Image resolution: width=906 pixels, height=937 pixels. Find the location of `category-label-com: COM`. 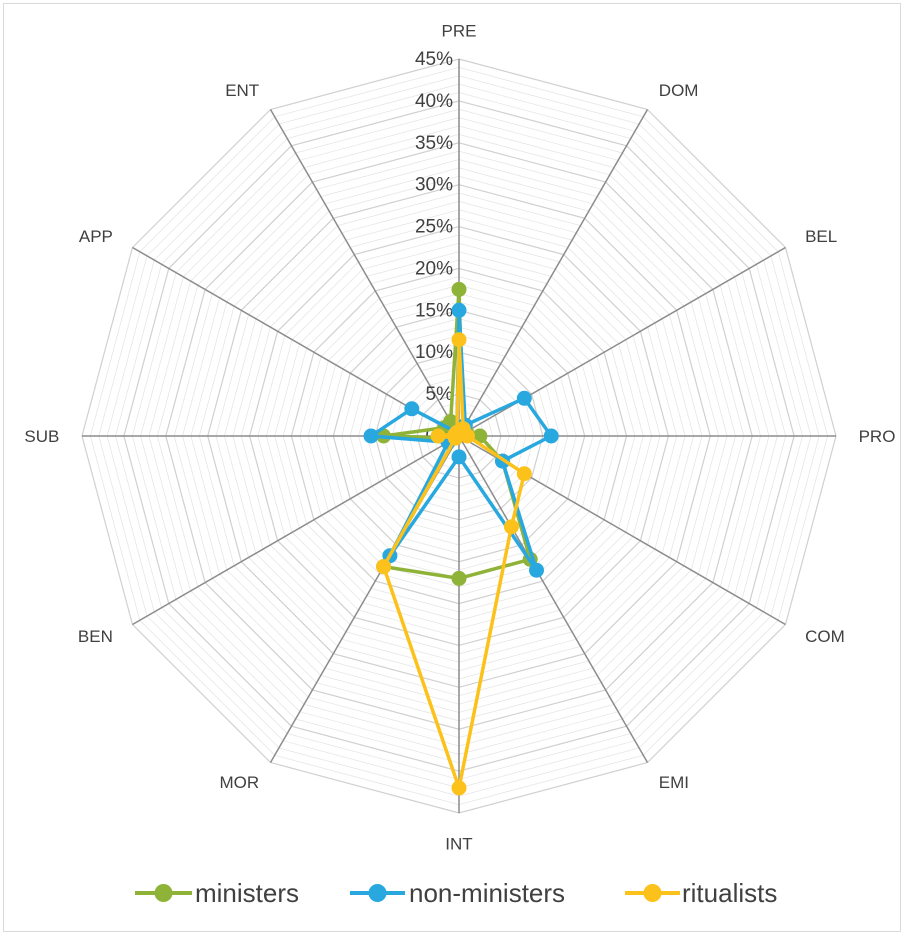

category-label-com: COM is located at coordinates (825, 636).